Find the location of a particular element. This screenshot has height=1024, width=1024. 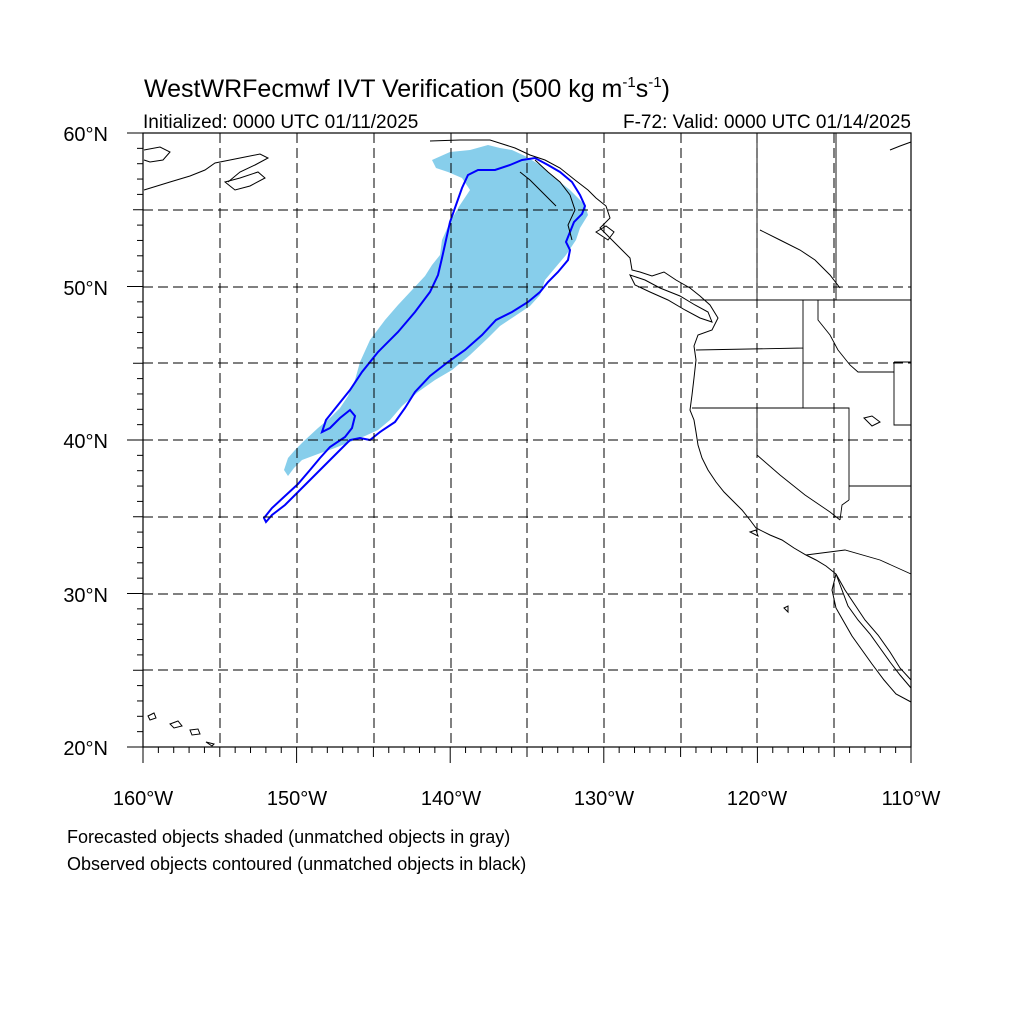

observed-ivt-contour is located at coordinates (424, 340).